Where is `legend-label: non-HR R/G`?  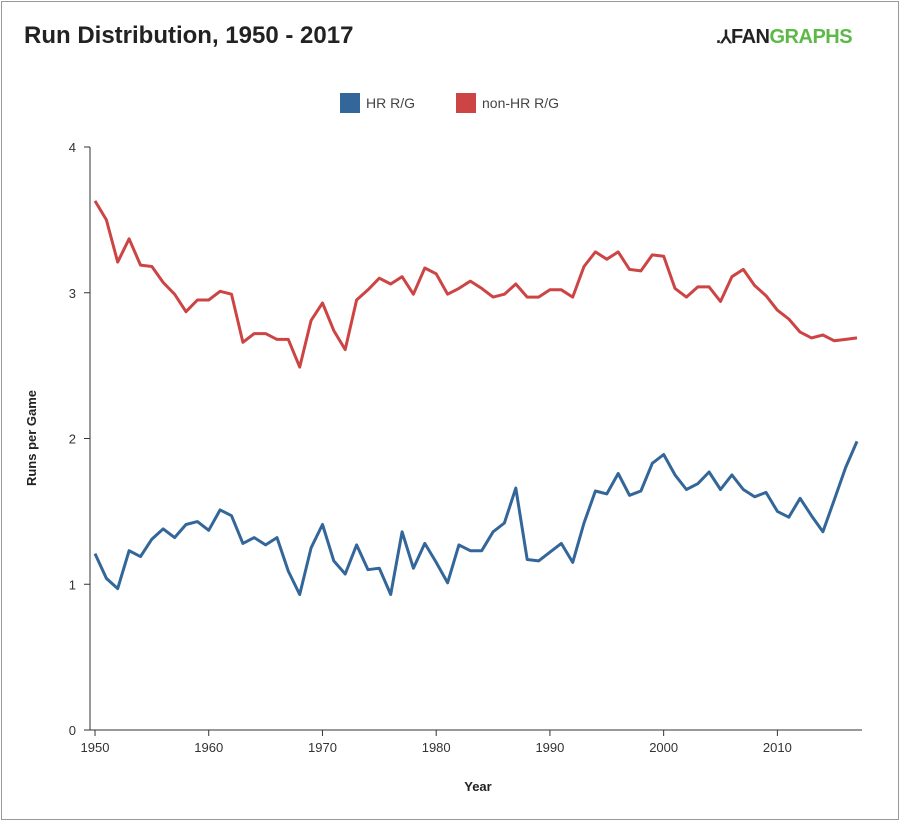
legend-label: non-HR R/G is located at coordinates (520, 103).